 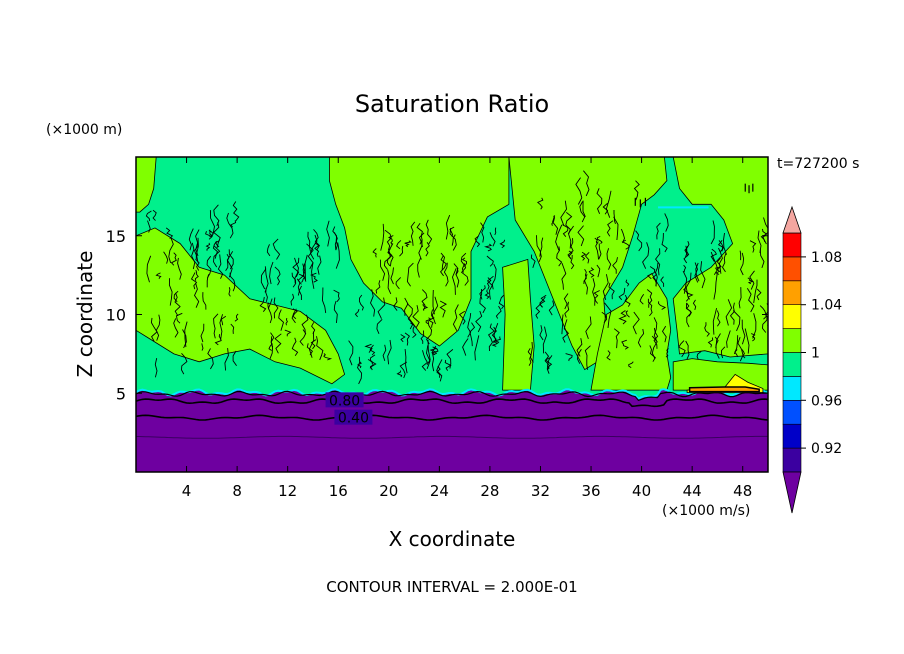 What do you see at coordinates (344, 401) in the screenshot?
I see `contour-label-0: 0.80` at bounding box center [344, 401].